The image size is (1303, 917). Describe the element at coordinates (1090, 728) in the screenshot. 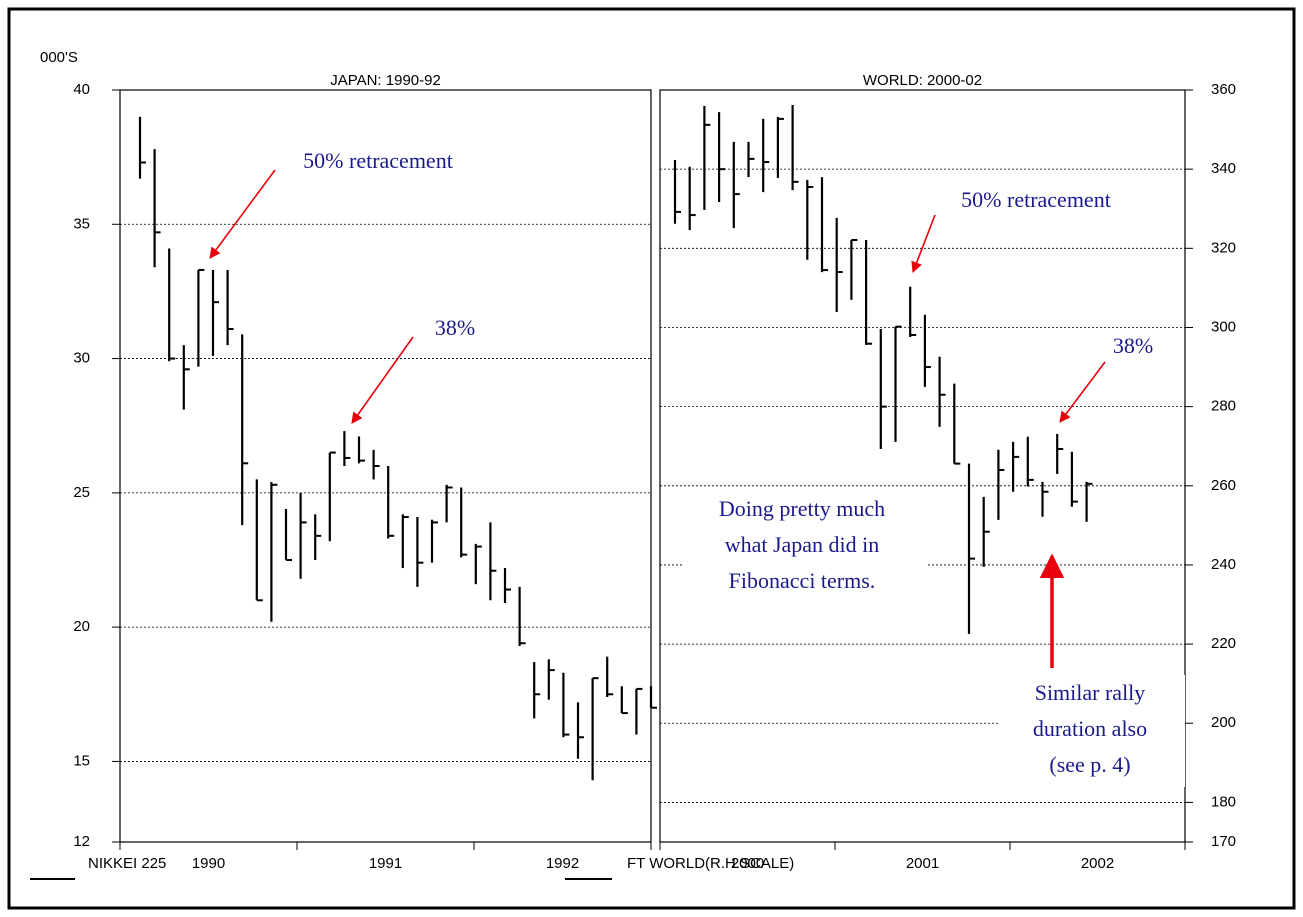

I see `annotation-line: duration also` at that location.